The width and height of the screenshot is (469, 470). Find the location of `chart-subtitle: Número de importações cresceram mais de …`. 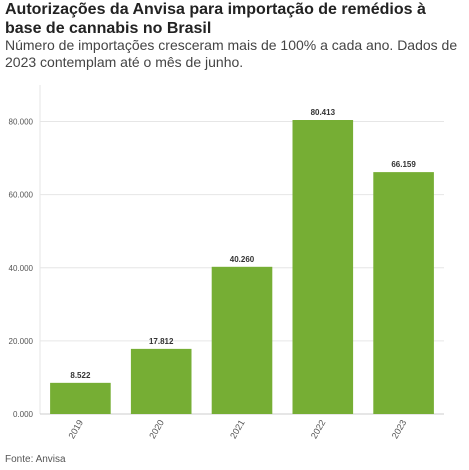

chart-subtitle: Número de importações cresceram mais de … is located at coordinates (231, 53).